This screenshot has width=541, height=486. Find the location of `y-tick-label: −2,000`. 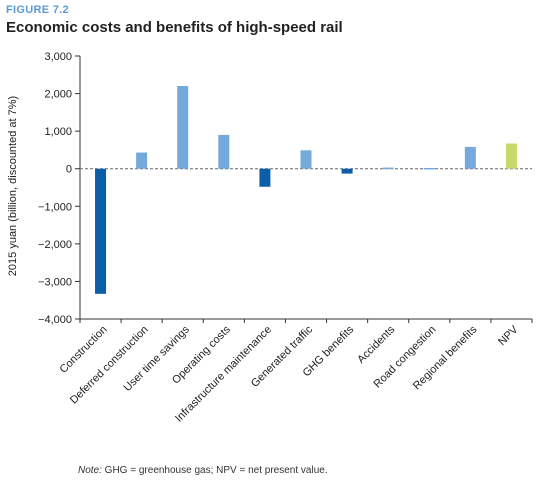

y-tick-label: −2,000 is located at coordinates (55, 245).